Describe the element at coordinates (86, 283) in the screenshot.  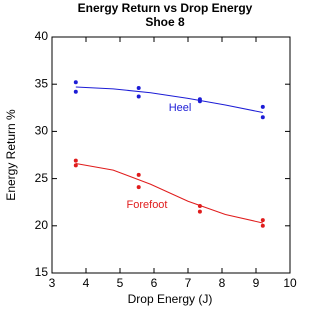
I see `x-tick-label: 4` at that location.